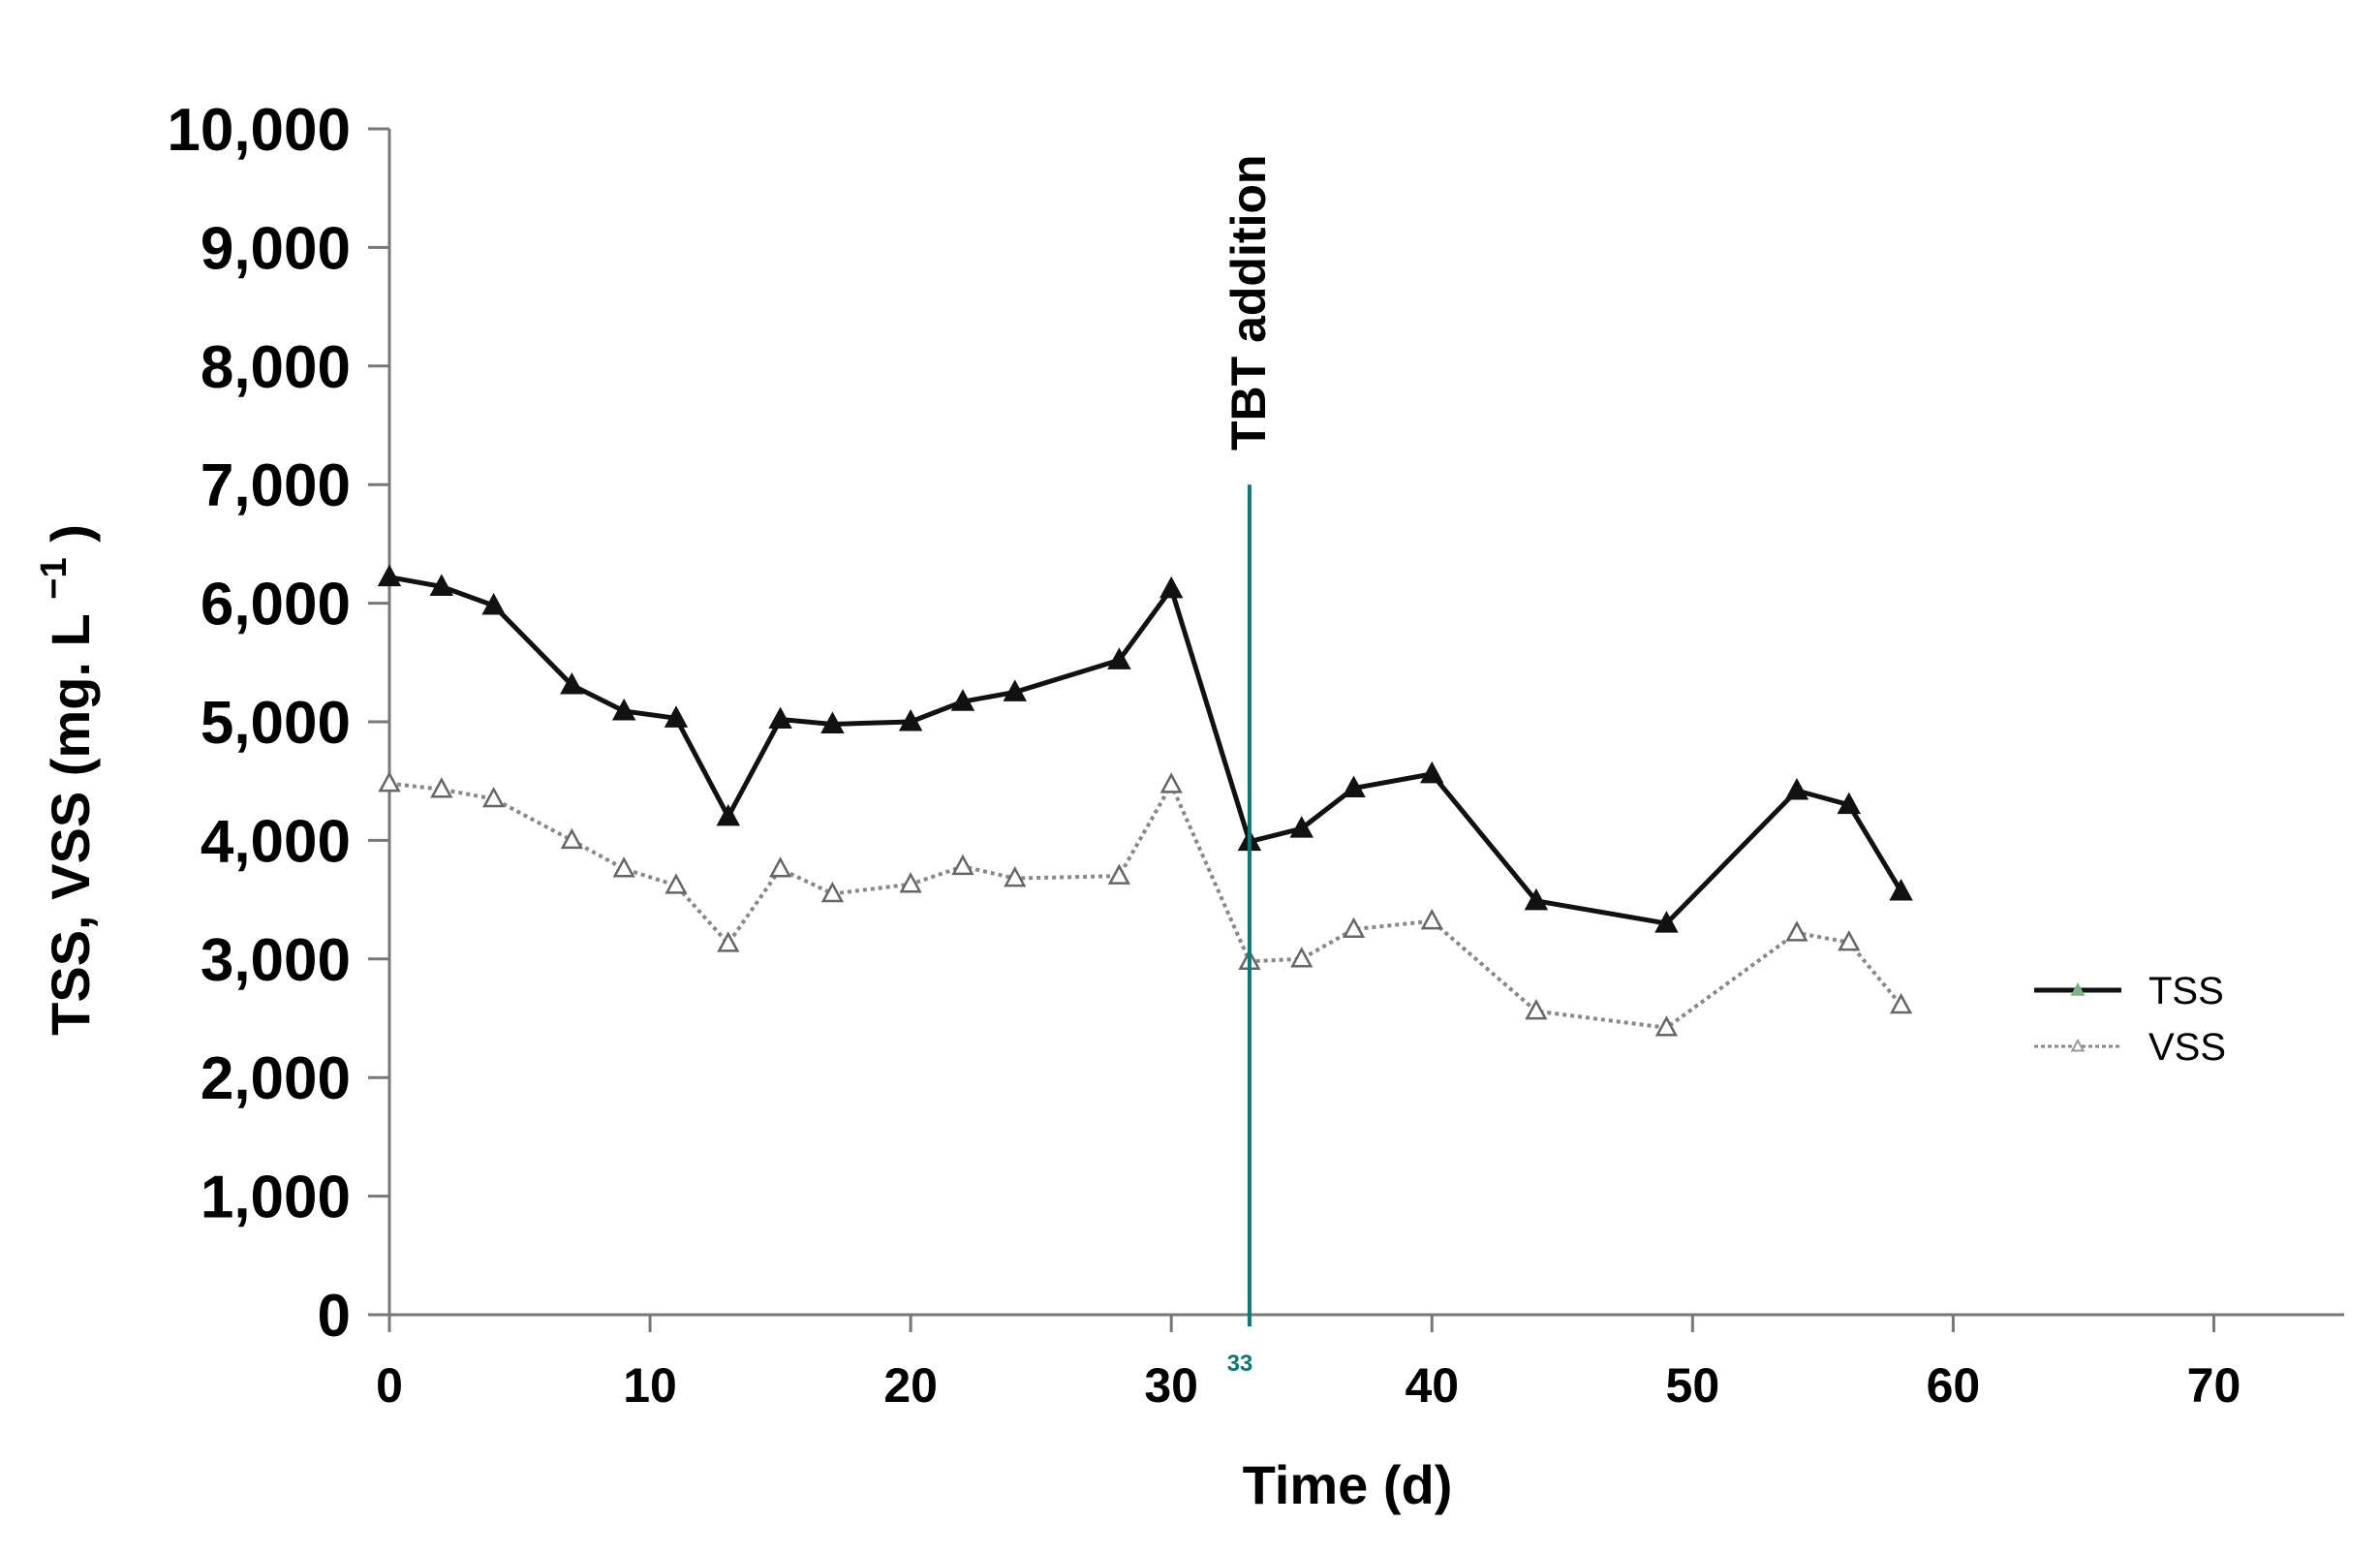 The width and height of the screenshot is (2380, 1555). I want to click on tbt-addition-label: TBT addition, so click(1249, 303).